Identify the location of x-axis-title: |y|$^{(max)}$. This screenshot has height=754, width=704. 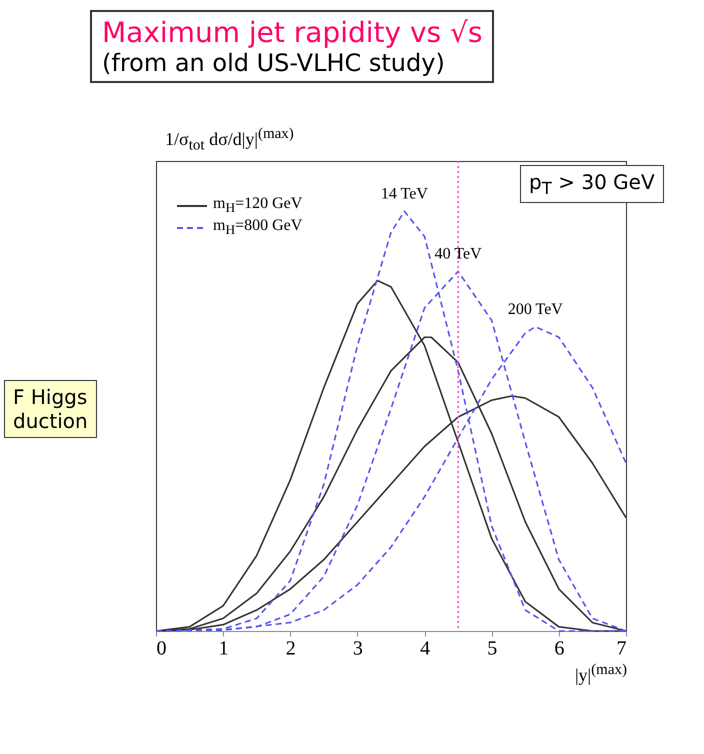
(600, 674).